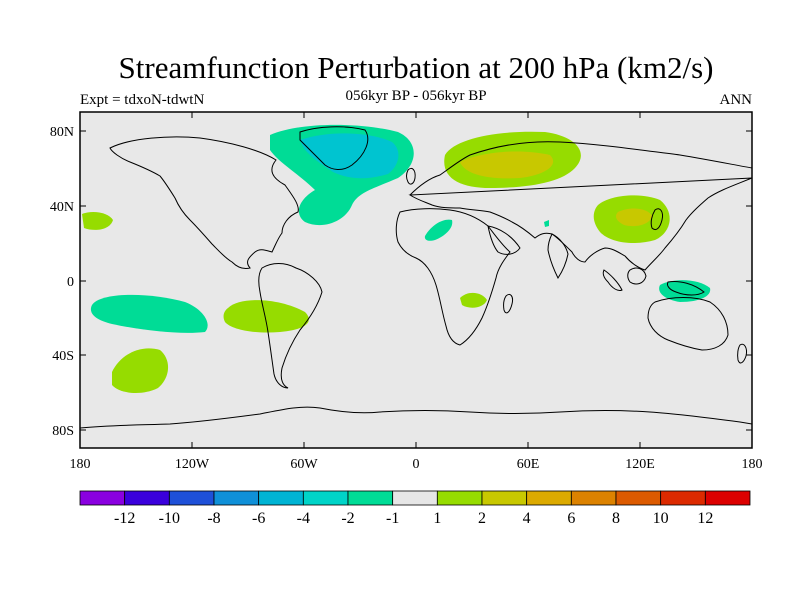 The height and width of the screenshot is (600, 800). What do you see at coordinates (736, 100) in the screenshot?
I see `season-label: ANN` at bounding box center [736, 100].